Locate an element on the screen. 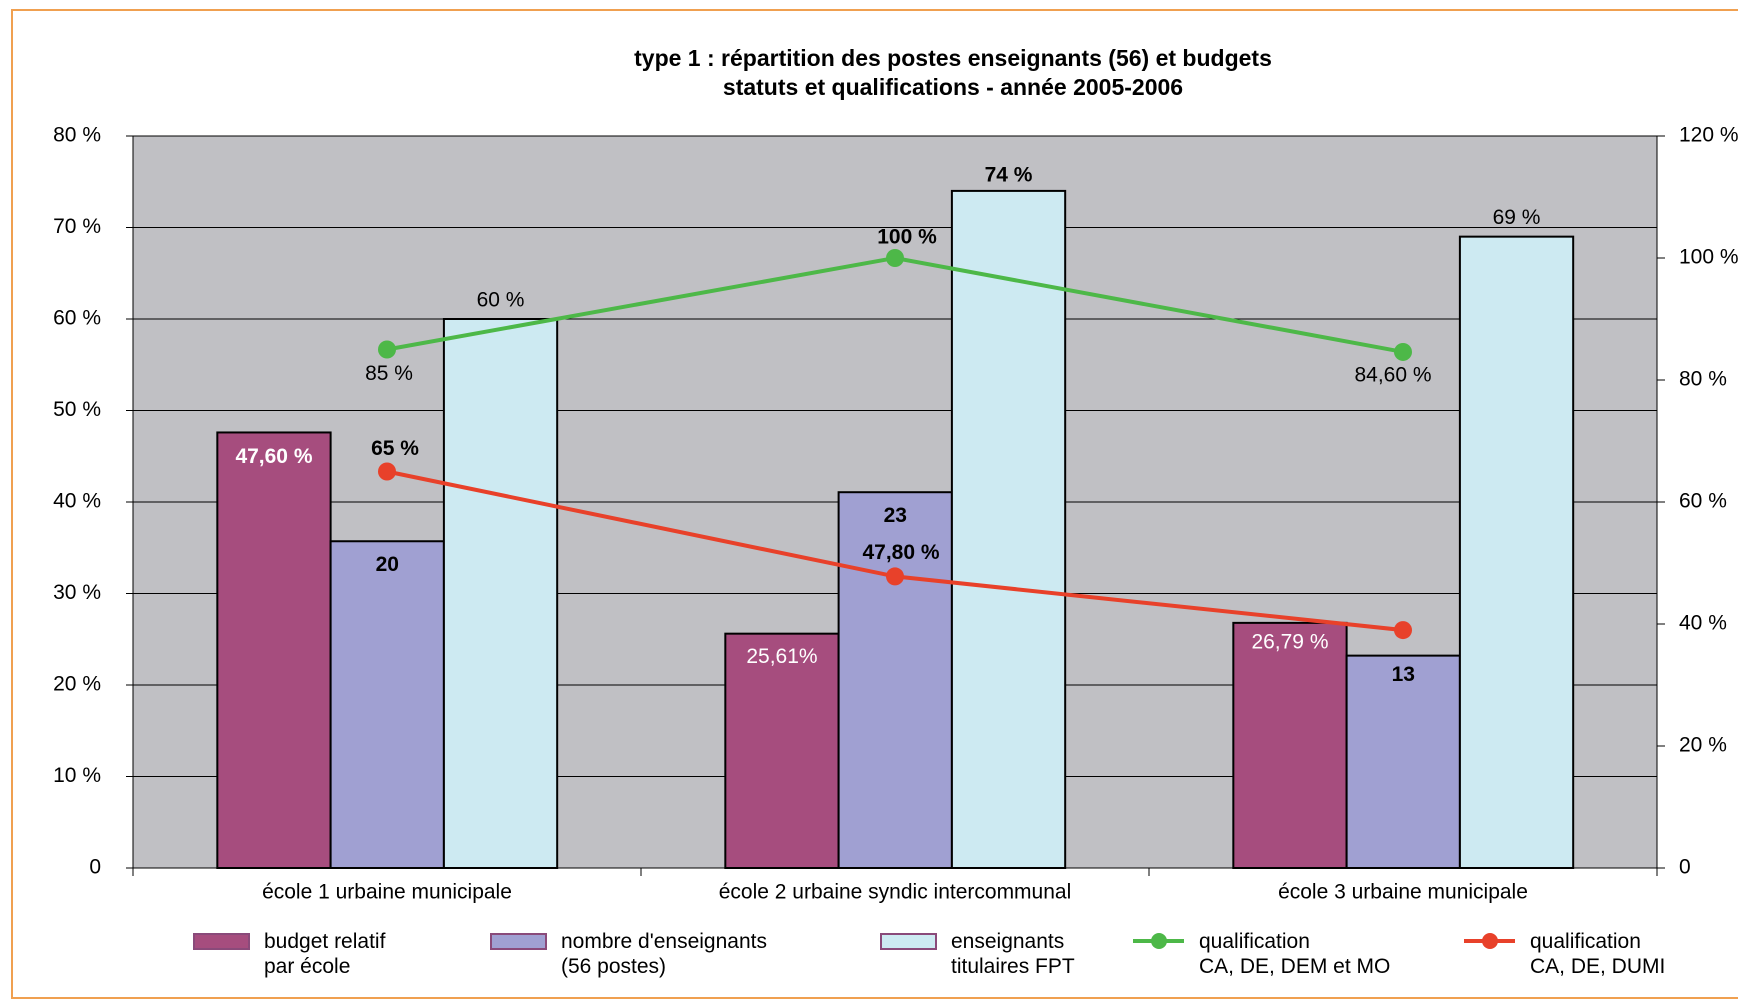  y-tick-label: 30 % is located at coordinates (77, 592).